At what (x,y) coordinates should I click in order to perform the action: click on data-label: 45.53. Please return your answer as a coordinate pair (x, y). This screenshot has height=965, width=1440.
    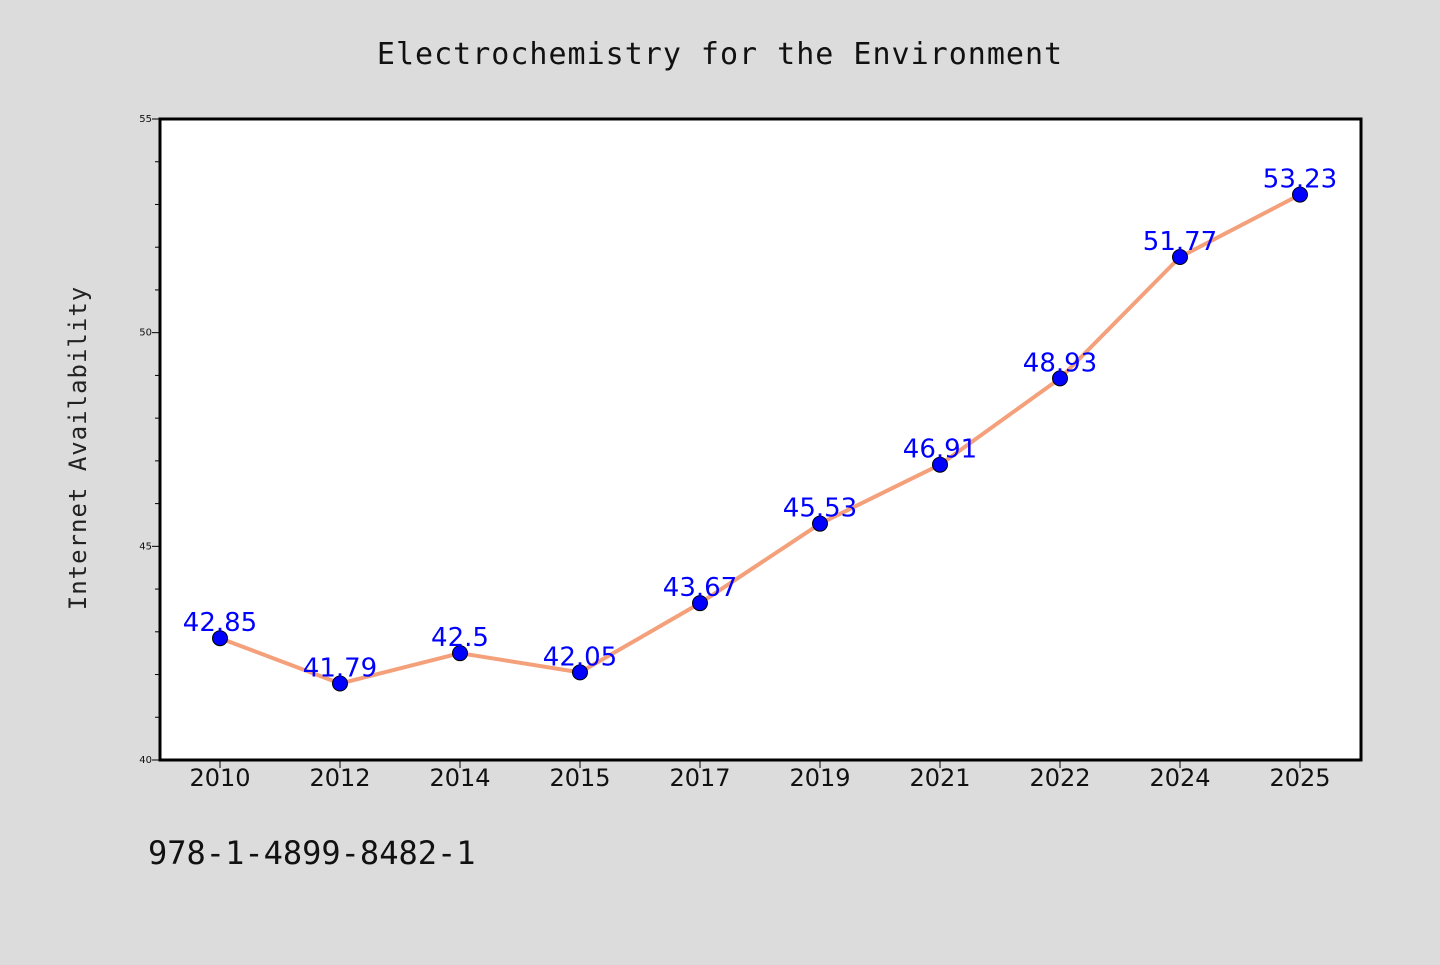
    Looking at the image, I should click on (820, 509).